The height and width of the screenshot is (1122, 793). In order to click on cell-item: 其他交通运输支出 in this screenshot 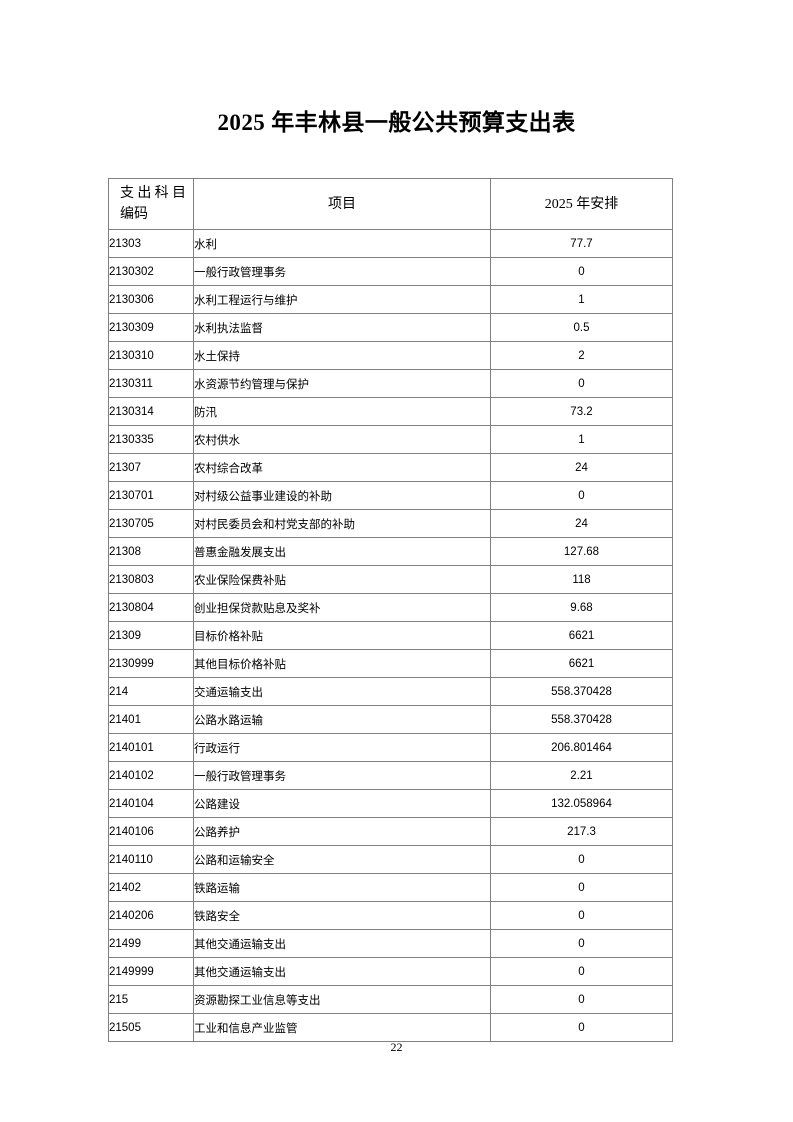, I will do `click(342, 943)`.